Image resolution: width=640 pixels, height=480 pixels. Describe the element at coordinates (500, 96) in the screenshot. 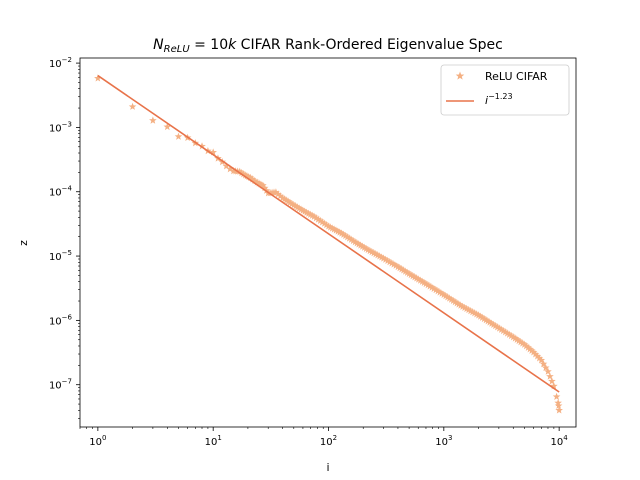

I see `legend-power-exponent: −1.23` at that location.